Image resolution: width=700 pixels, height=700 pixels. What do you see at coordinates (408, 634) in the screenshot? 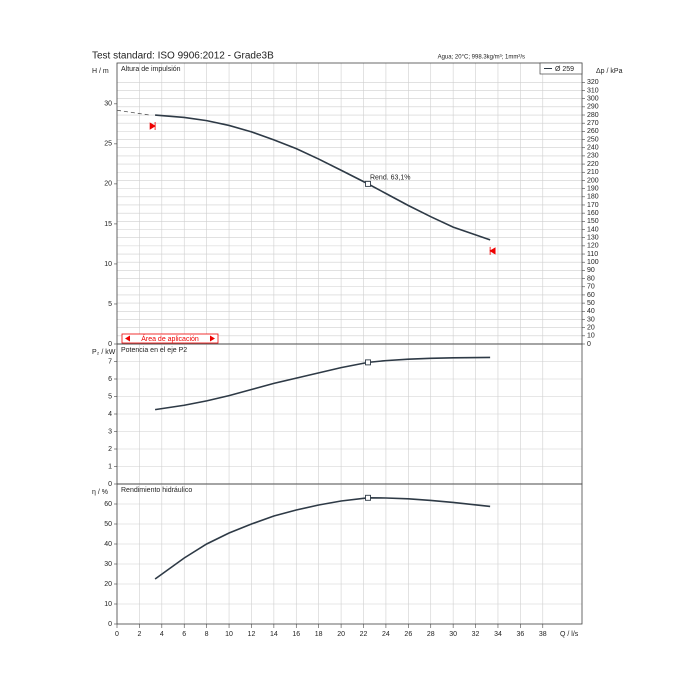
I see `x-tick-label: 26` at bounding box center [408, 634].